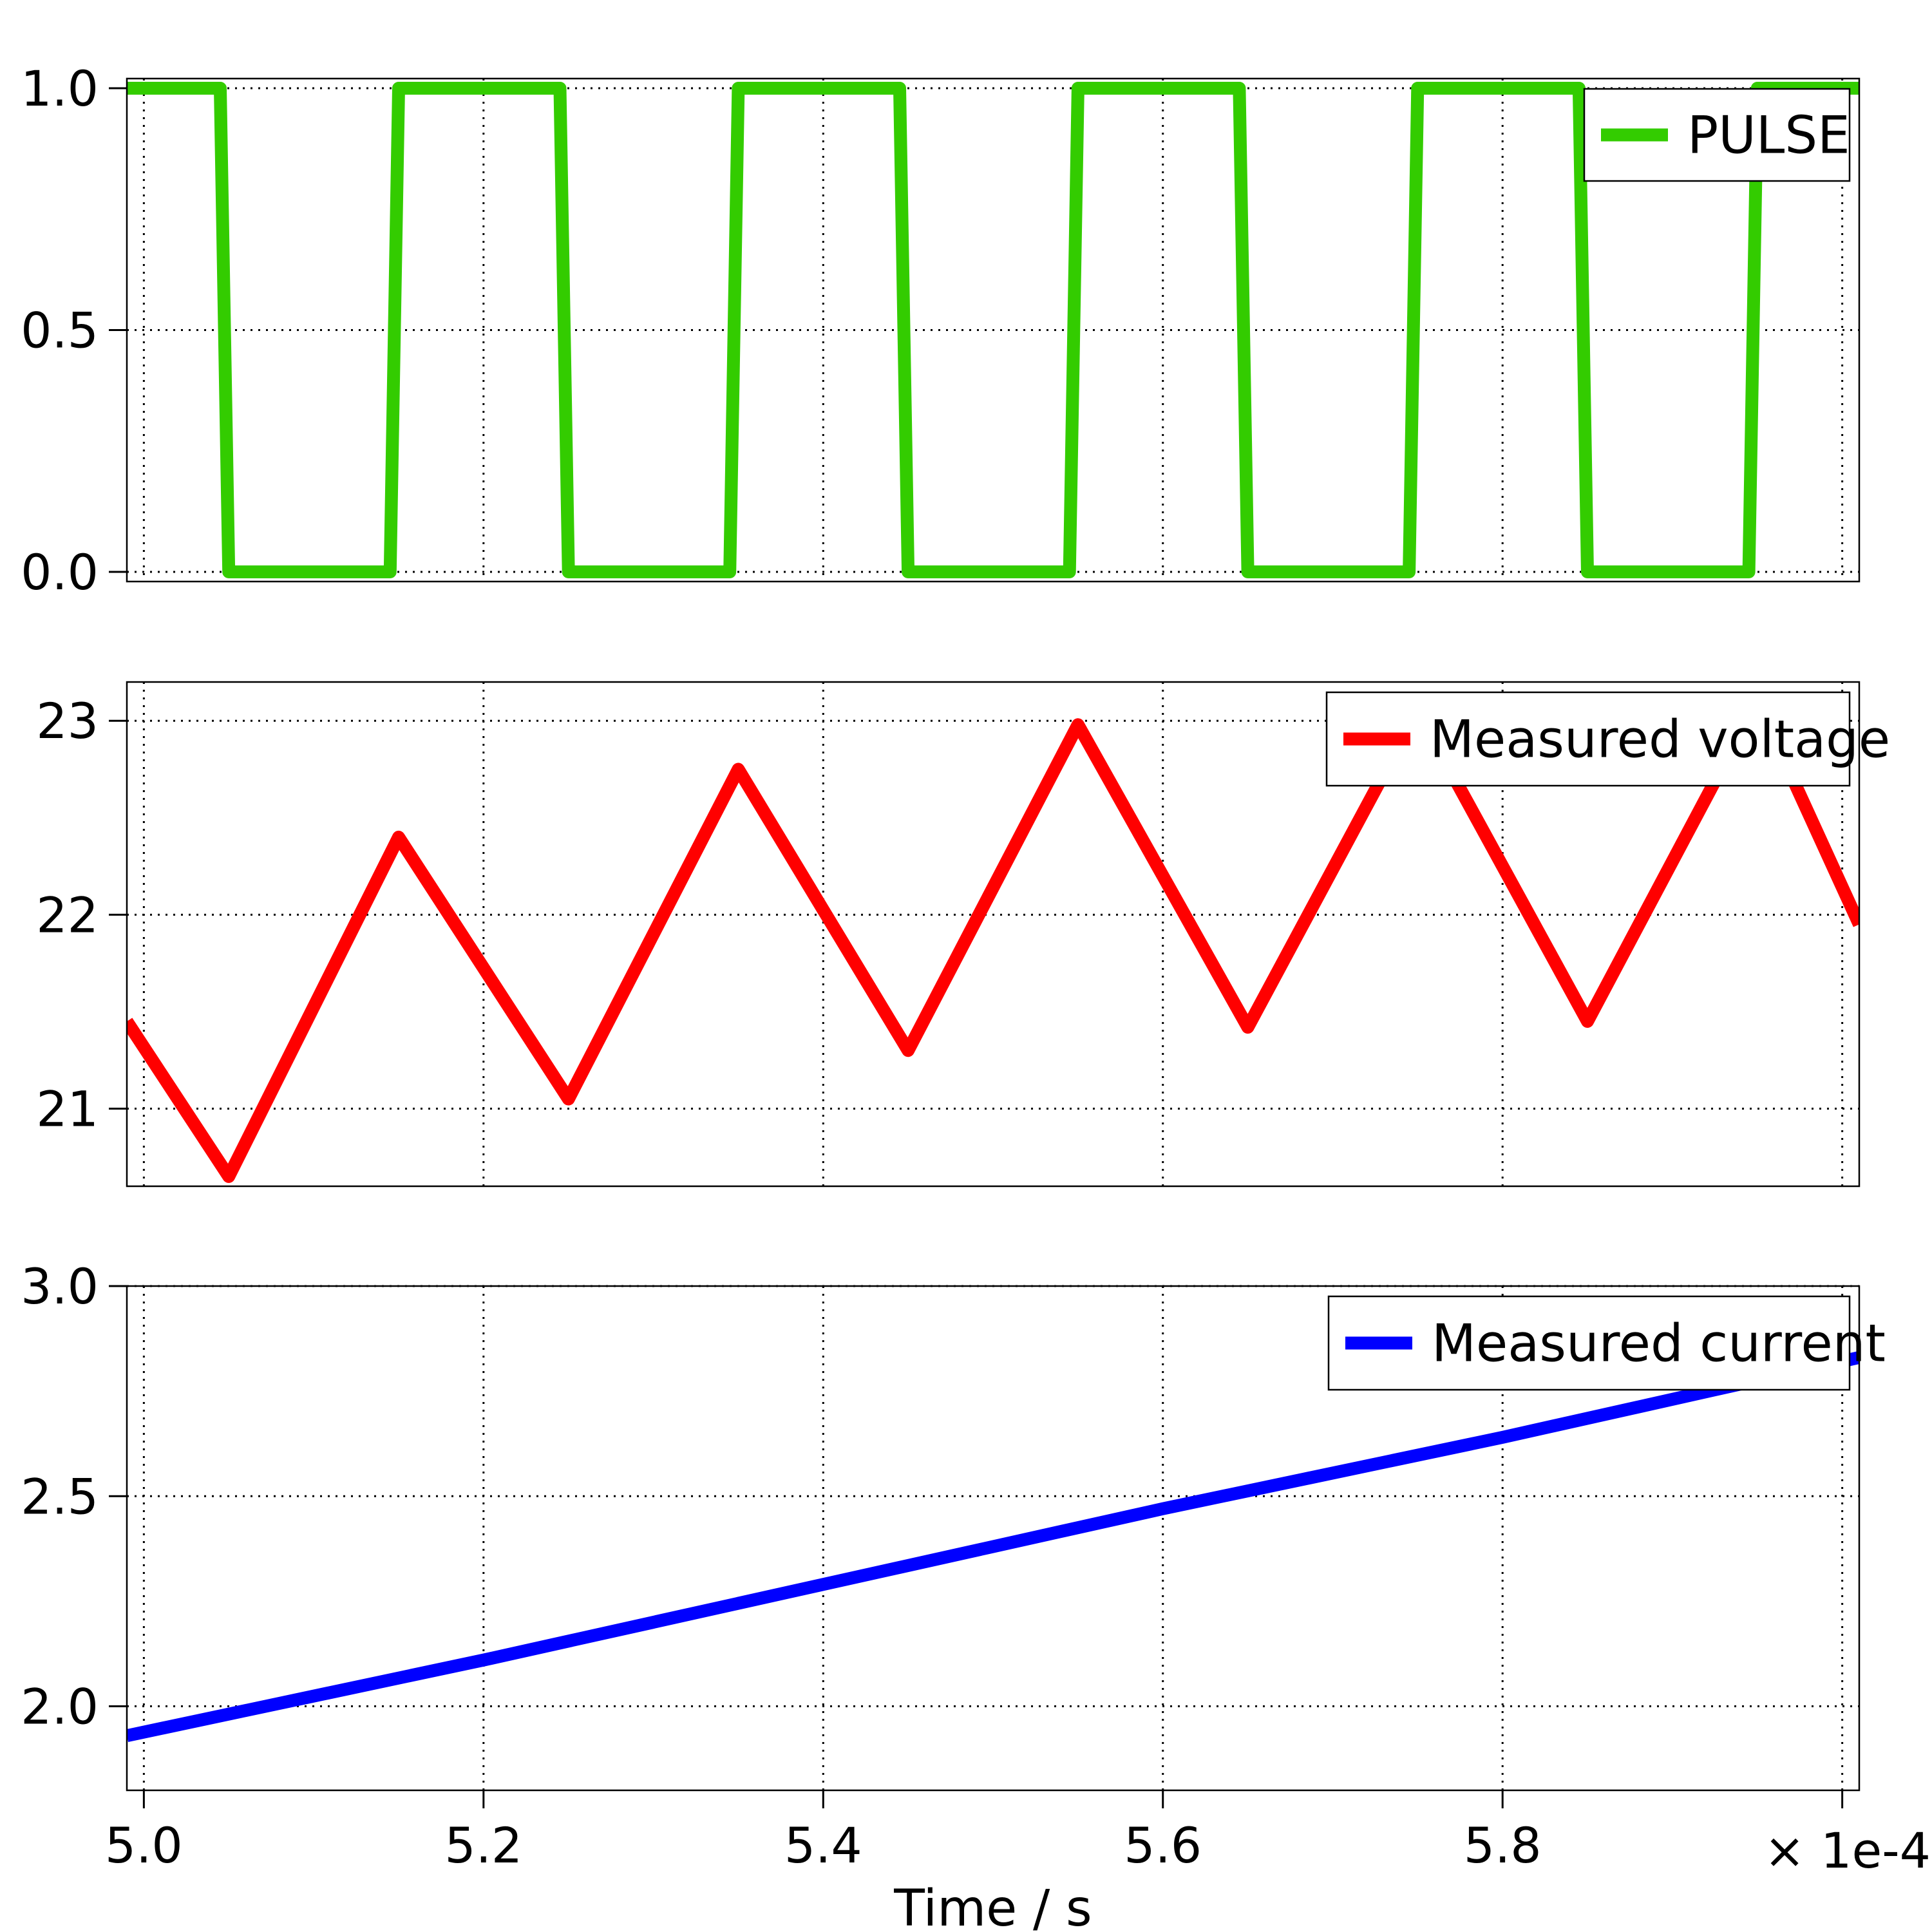 The image size is (1932, 1932). Describe the element at coordinates (67, 914) in the screenshot. I see `y-tick-label: 22` at that location.